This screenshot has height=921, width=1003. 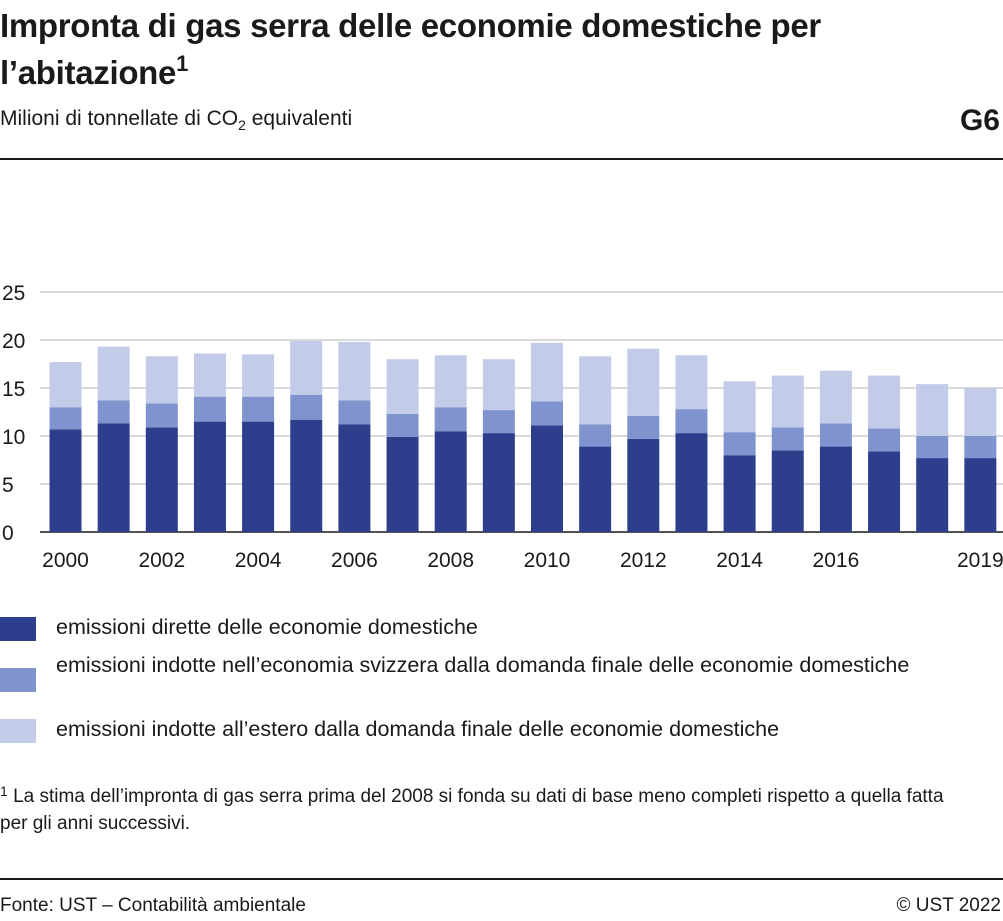 What do you see at coordinates (65, 560) in the screenshot?
I see `x-tick-label-2000: 2000` at bounding box center [65, 560].